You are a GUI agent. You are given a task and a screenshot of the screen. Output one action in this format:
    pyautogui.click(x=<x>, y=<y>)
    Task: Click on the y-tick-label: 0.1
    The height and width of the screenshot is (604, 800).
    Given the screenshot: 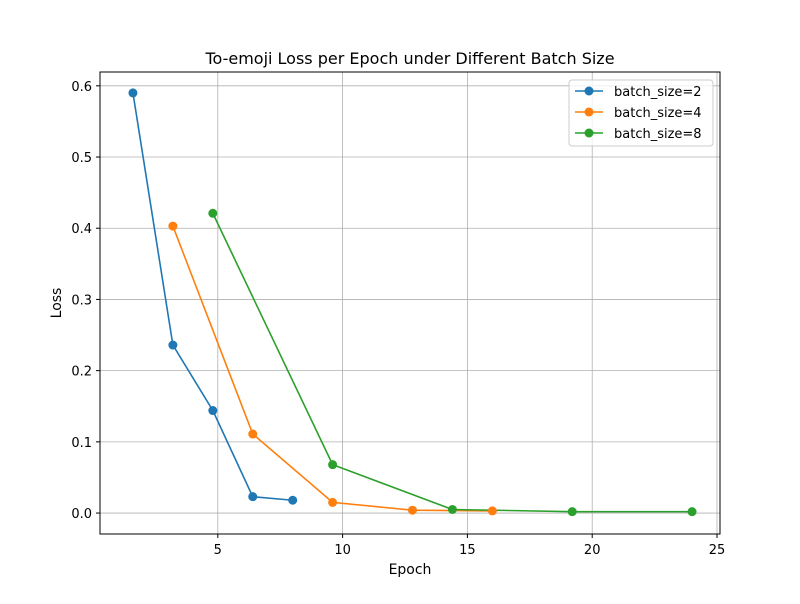 What is the action you would take?
    pyautogui.click(x=81, y=443)
    